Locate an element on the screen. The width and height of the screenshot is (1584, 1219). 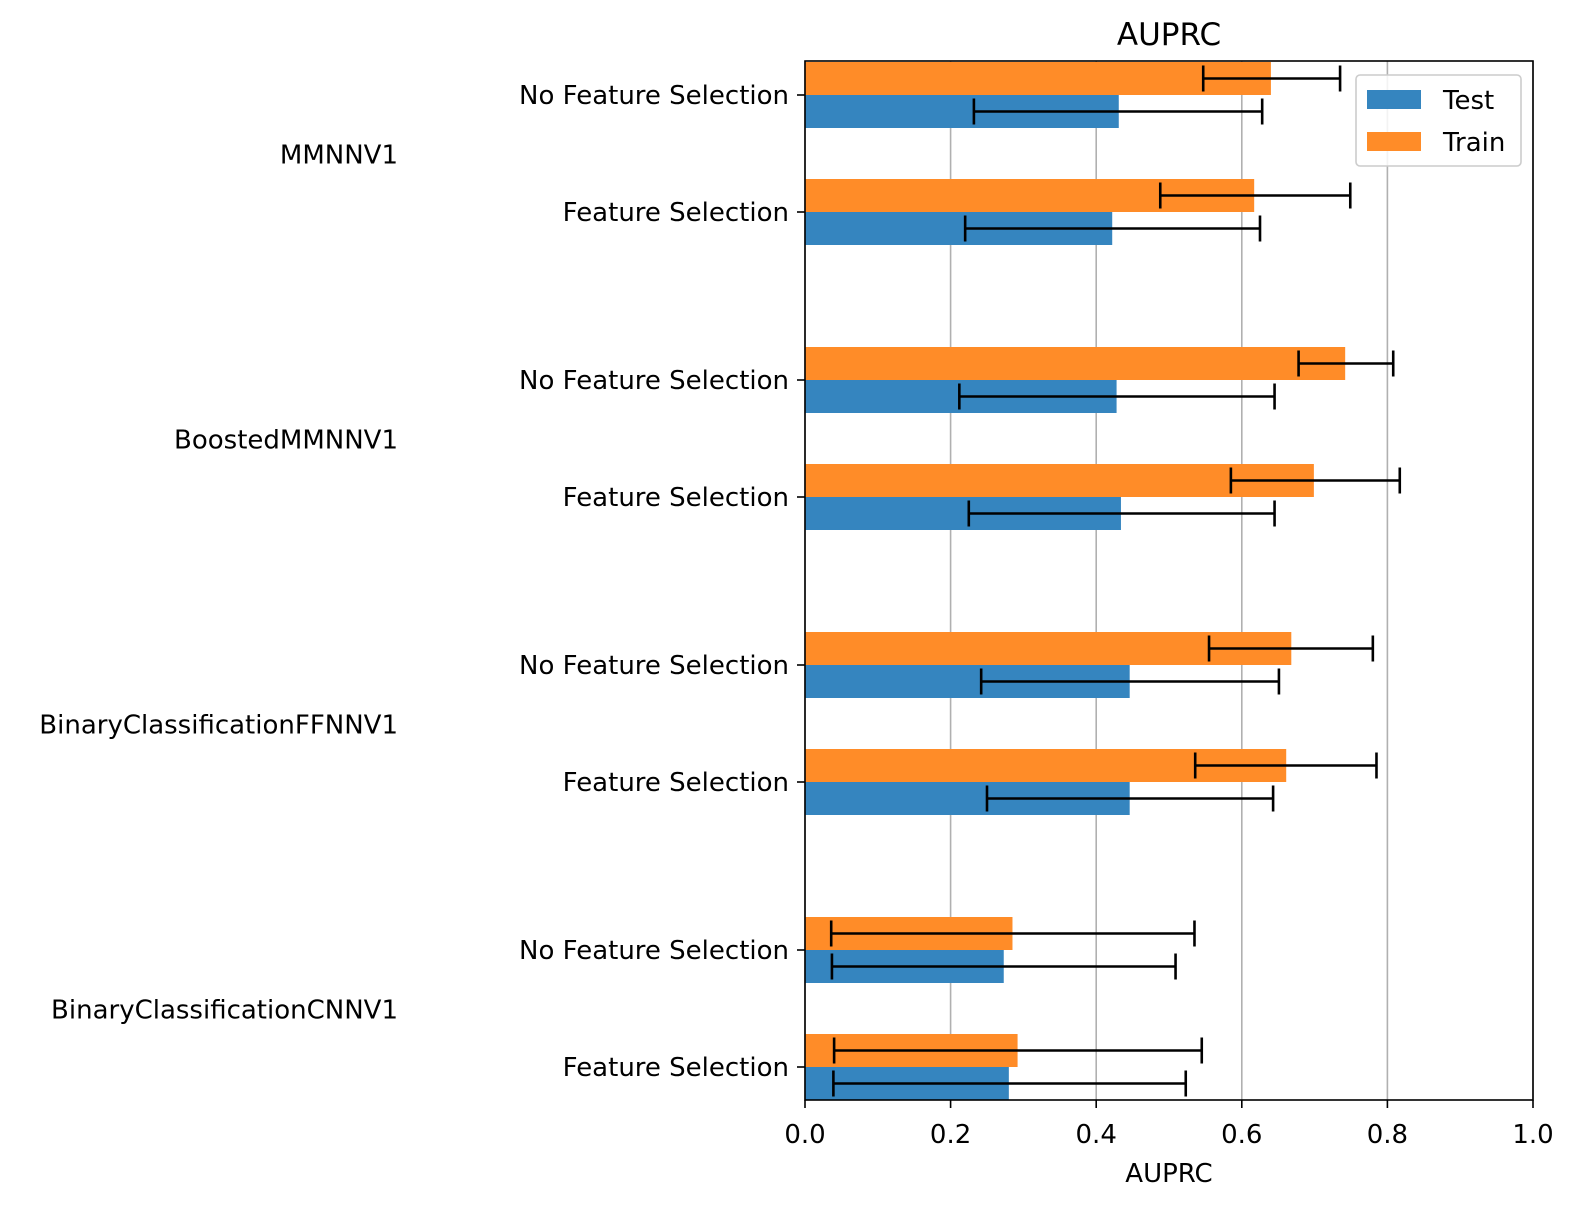
group-label: BinaryClassificationCNNV1 is located at coordinates (224, 1011).